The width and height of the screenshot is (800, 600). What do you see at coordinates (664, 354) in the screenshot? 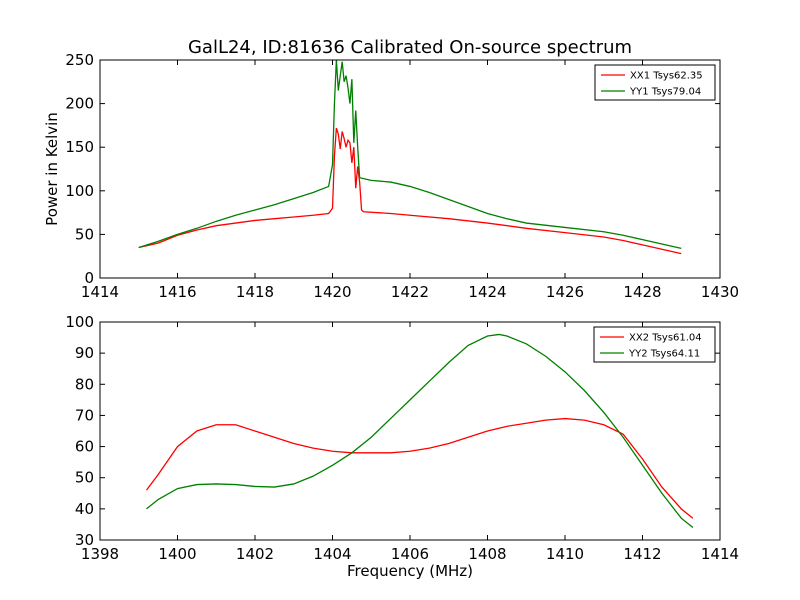
I see `legend-label: YY2 Tsys64.11` at bounding box center [664, 354].